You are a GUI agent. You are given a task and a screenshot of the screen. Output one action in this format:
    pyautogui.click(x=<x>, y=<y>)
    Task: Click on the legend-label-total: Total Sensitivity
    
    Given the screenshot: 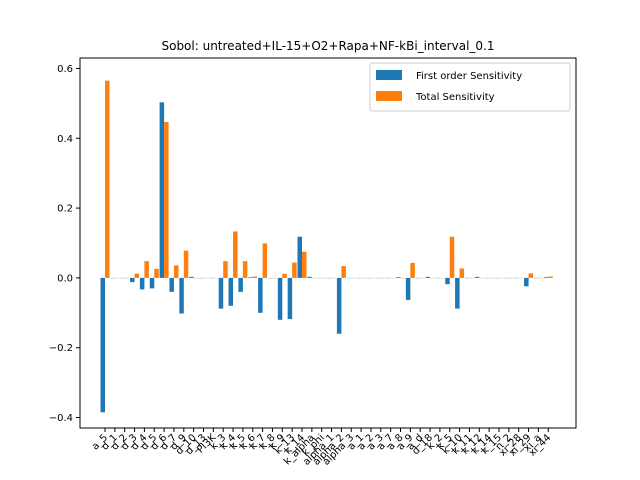 What is the action you would take?
    pyautogui.click(x=455, y=97)
    